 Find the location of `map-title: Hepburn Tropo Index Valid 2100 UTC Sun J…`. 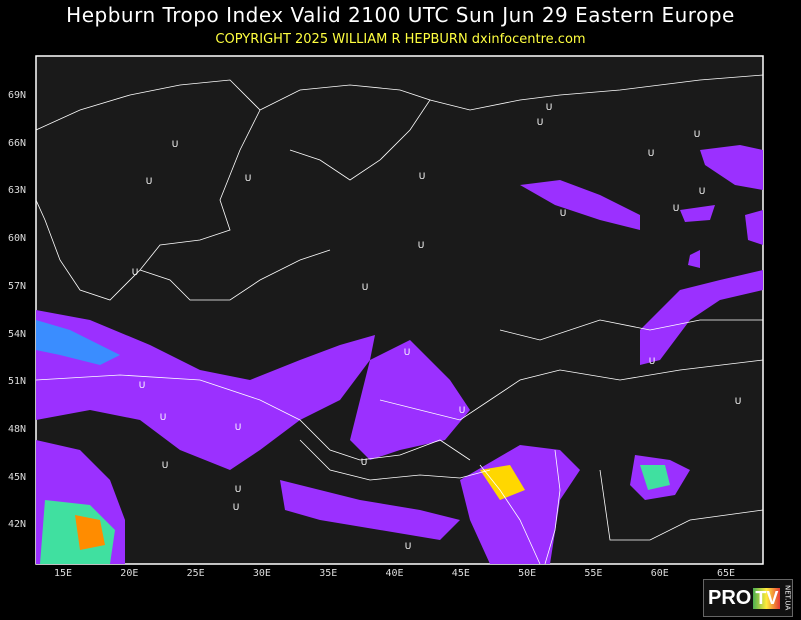

map-title: Hepburn Tropo Index Valid 2100 UTC Sun J… is located at coordinates (400, 15).